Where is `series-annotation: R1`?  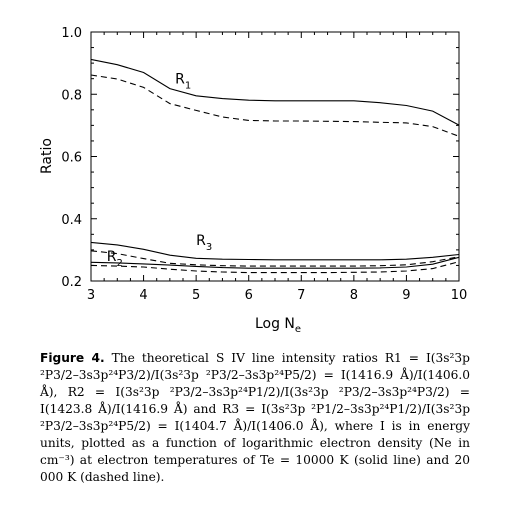 series-annotation: R1 is located at coordinates (183, 81).